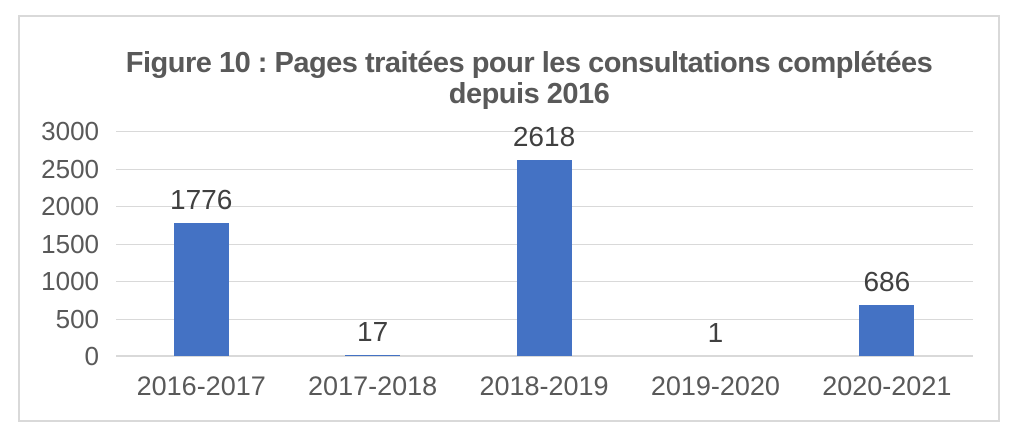 This screenshot has height=440, width=1017. What do you see at coordinates (887, 281) in the screenshot?
I see `bar-value-label: 686` at bounding box center [887, 281].